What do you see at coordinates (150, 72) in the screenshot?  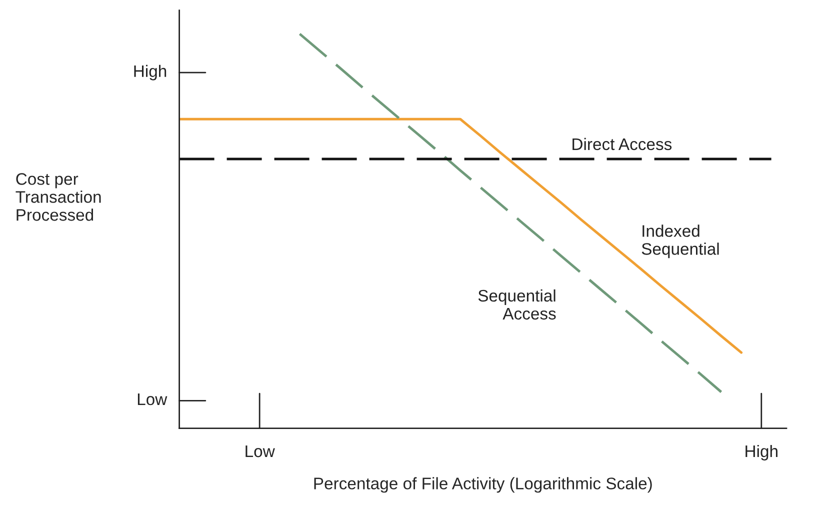 I see `text: High` at bounding box center [150, 72].